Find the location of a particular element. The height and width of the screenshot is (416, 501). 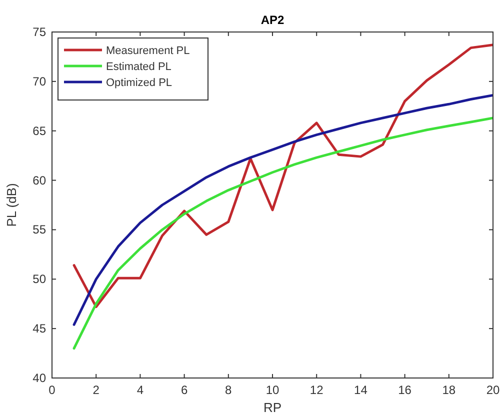

y-tick-label: 40 is located at coordinates (39, 378).